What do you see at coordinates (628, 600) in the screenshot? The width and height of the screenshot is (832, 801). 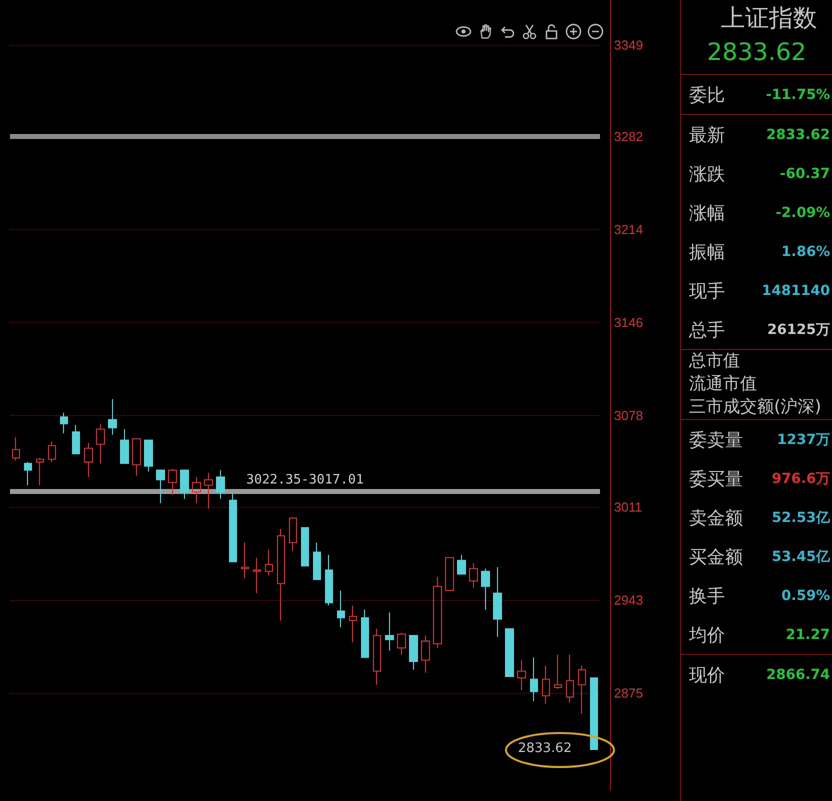 I see `y-tick-label: 2943` at bounding box center [628, 600].